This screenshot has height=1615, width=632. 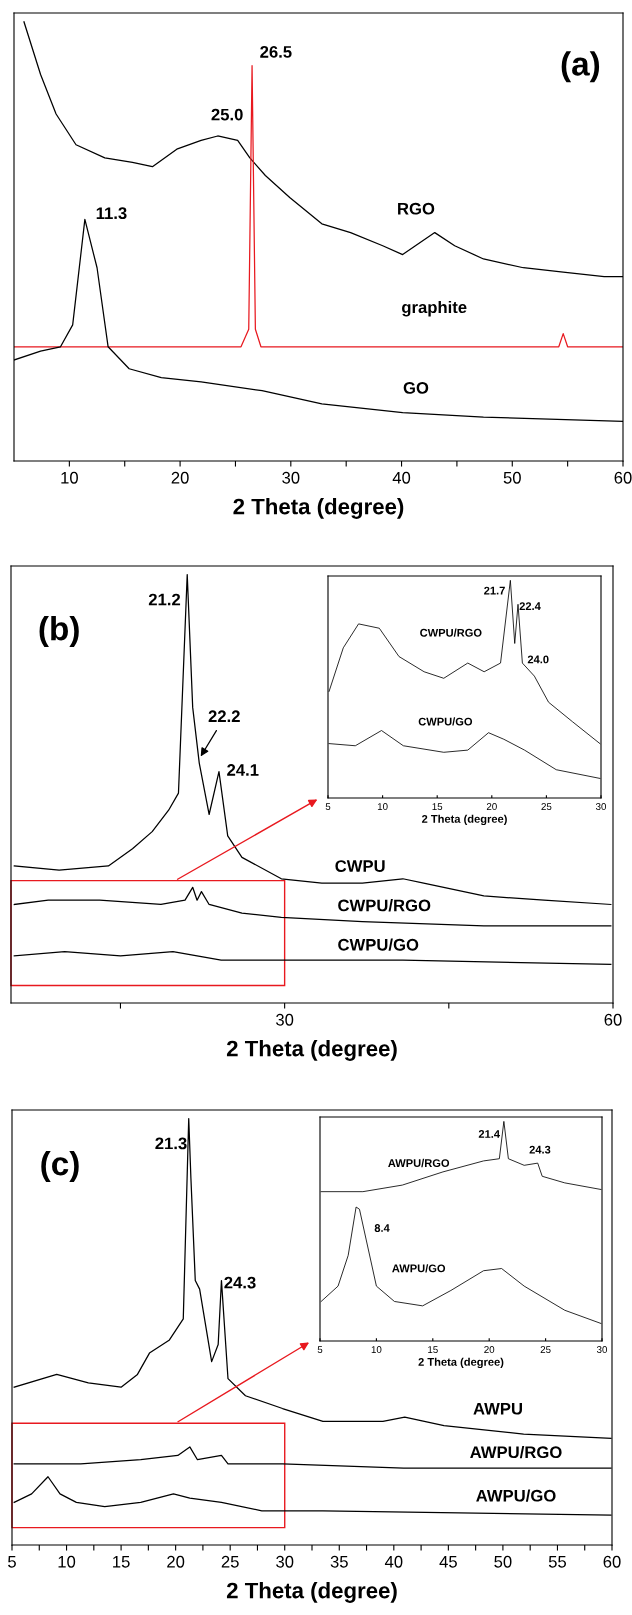 What do you see at coordinates (59, 632) in the screenshot?
I see `annotation: (b)` at bounding box center [59, 632].